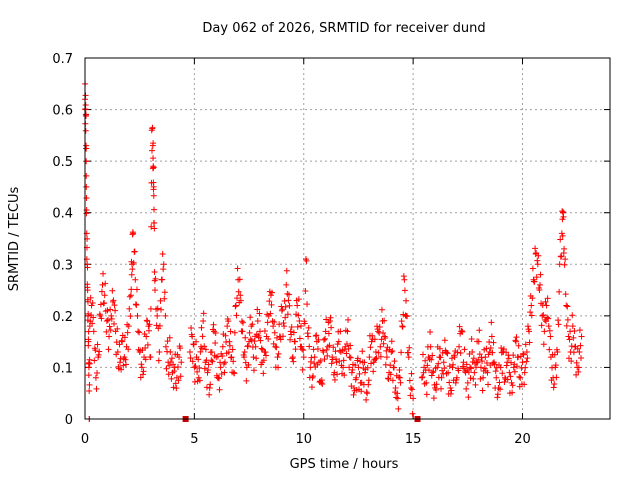 The height and width of the screenshot is (480, 640). What do you see at coordinates (62, 317) in the screenshot?
I see `y-tick-label: 0.2` at bounding box center [62, 317].